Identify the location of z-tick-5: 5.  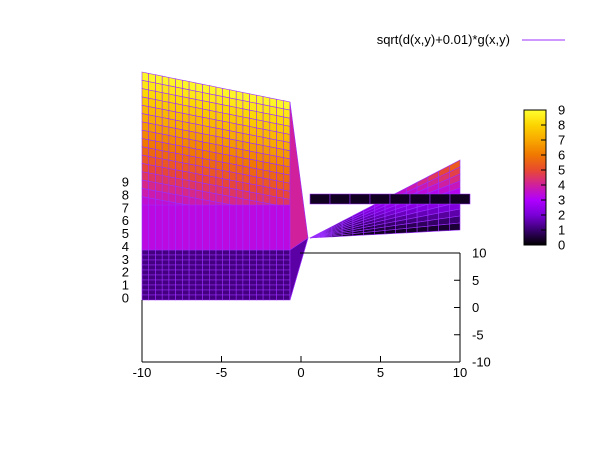
(125, 233).